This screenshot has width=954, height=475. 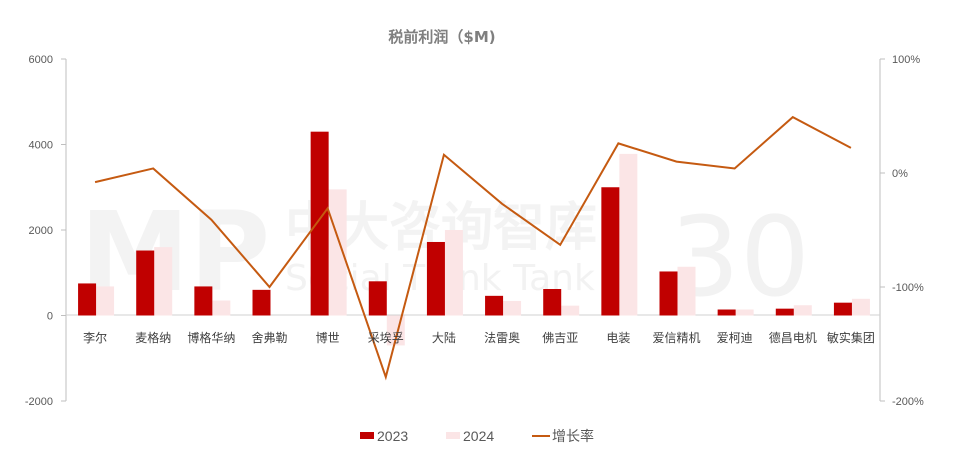 I want to click on legend-item-growth: 增长率, so click(x=563, y=436).